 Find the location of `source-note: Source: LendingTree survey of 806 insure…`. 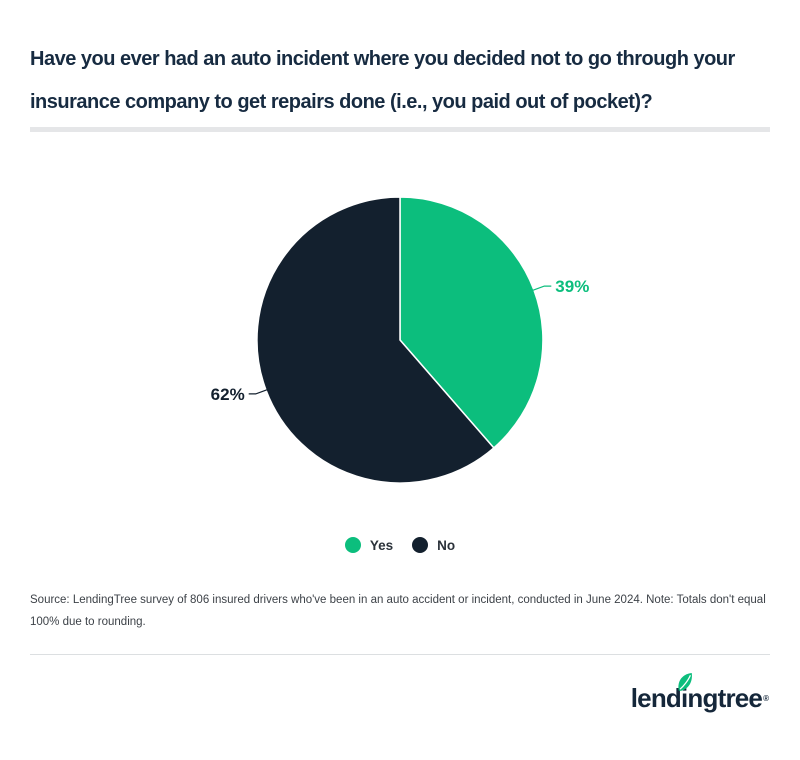

source-note: Source: LendingTree survey of 806 insure… is located at coordinates (398, 611).